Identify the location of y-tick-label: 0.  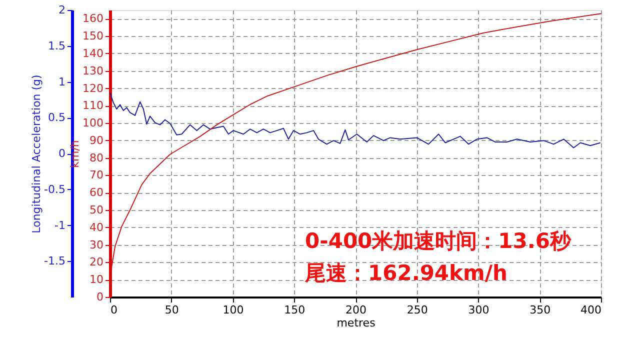
(62, 153).